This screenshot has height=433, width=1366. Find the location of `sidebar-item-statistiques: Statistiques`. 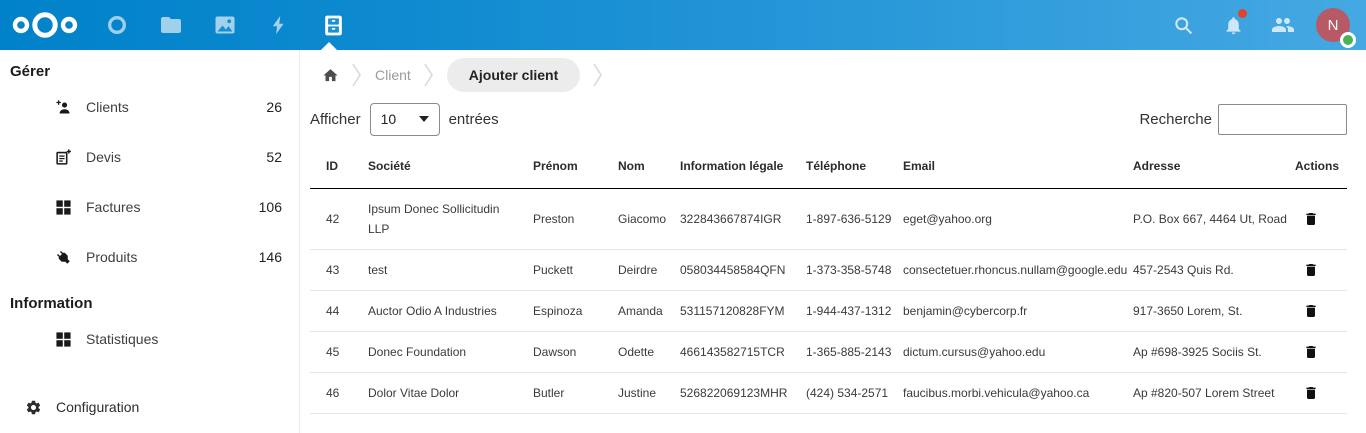

sidebar-item-statistiques: Statistiques is located at coordinates (149, 339).